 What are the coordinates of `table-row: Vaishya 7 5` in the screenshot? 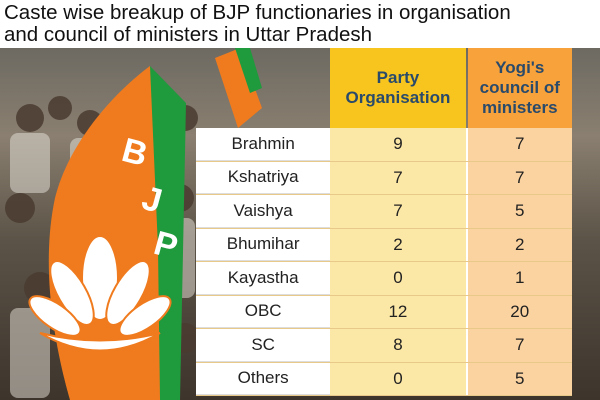 It's located at (384, 212).